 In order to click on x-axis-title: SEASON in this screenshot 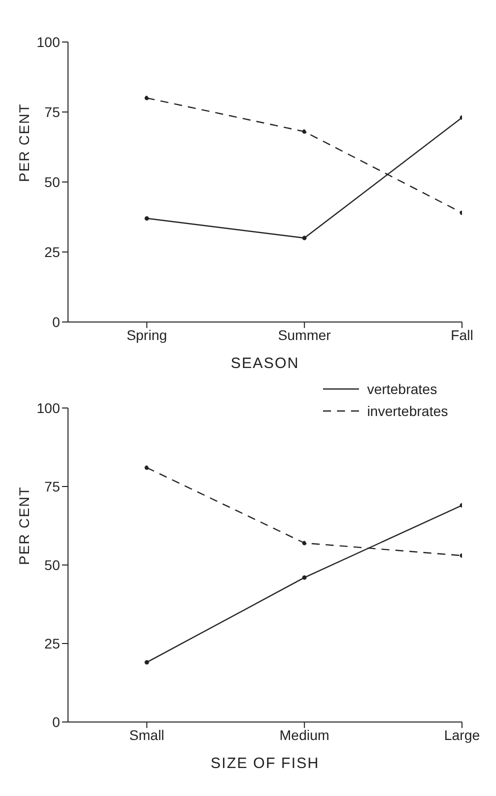, I will do `click(265, 363)`.